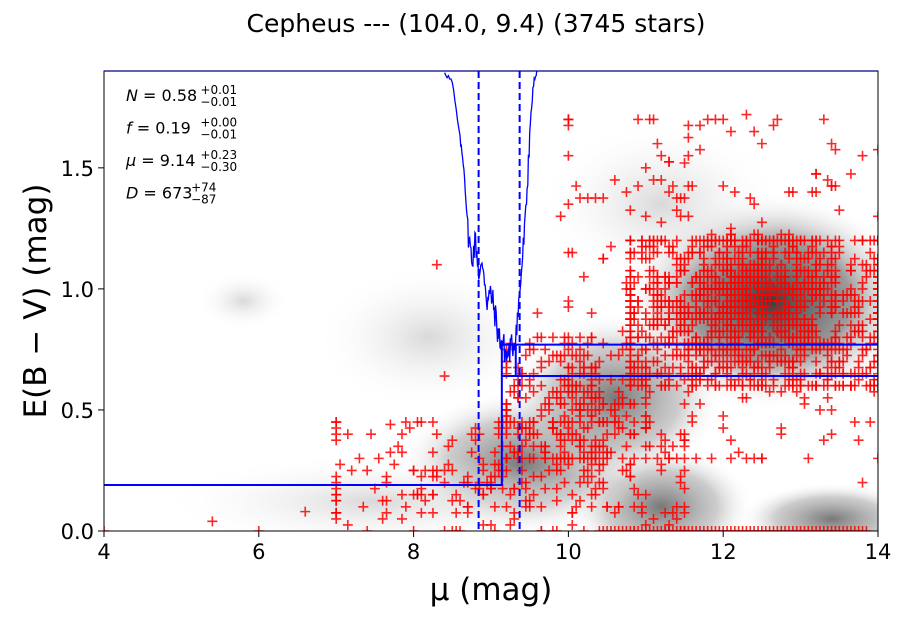  Describe the element at coordinates (476, 23) in the screenshot. I see `chart-title: Cepheus --- (104.0, 9.4) (3745 stars)` at that location.